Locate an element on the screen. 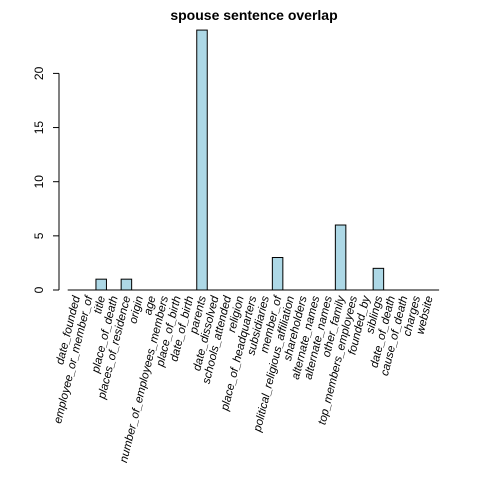  y-tick-label: 20 is located at coordinates (39, 73).